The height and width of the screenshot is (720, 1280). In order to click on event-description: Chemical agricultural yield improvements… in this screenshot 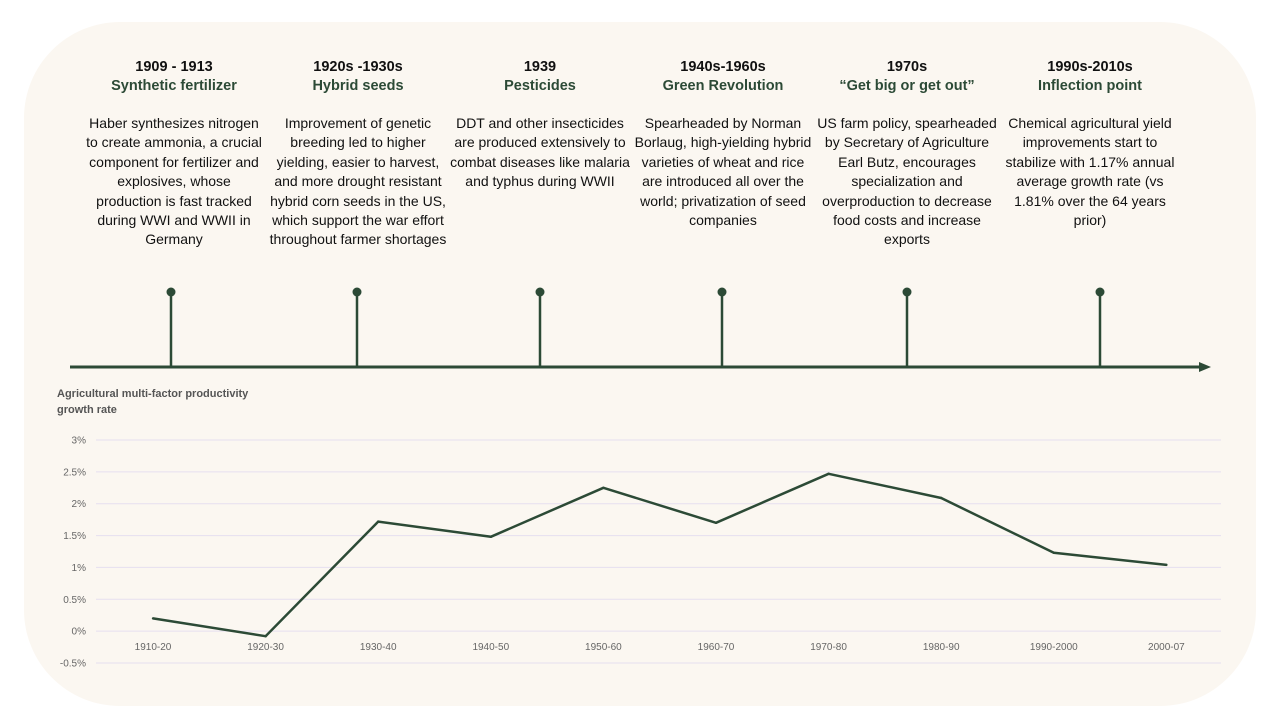, I will do `click(1090, 172)`.